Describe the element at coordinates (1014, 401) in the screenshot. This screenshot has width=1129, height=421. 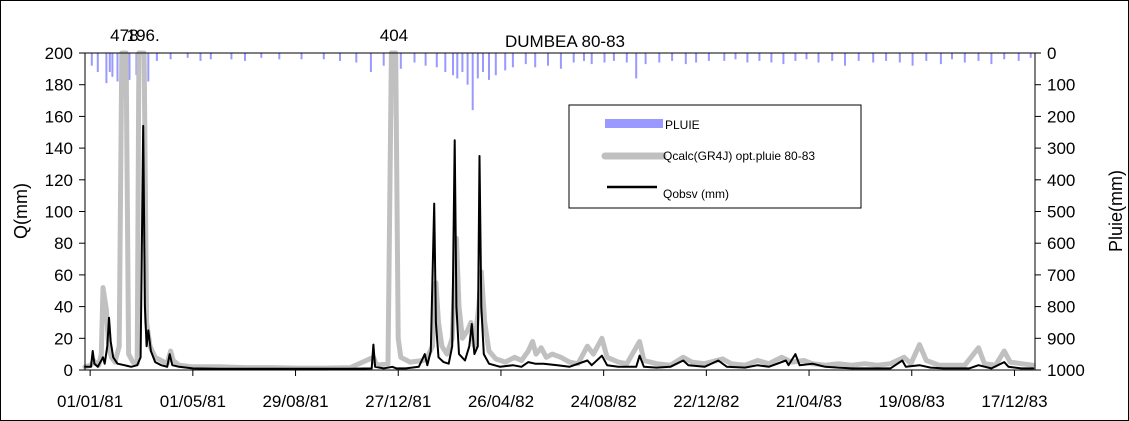
I see `x-tick-label-9: 17/12/83` at that location.